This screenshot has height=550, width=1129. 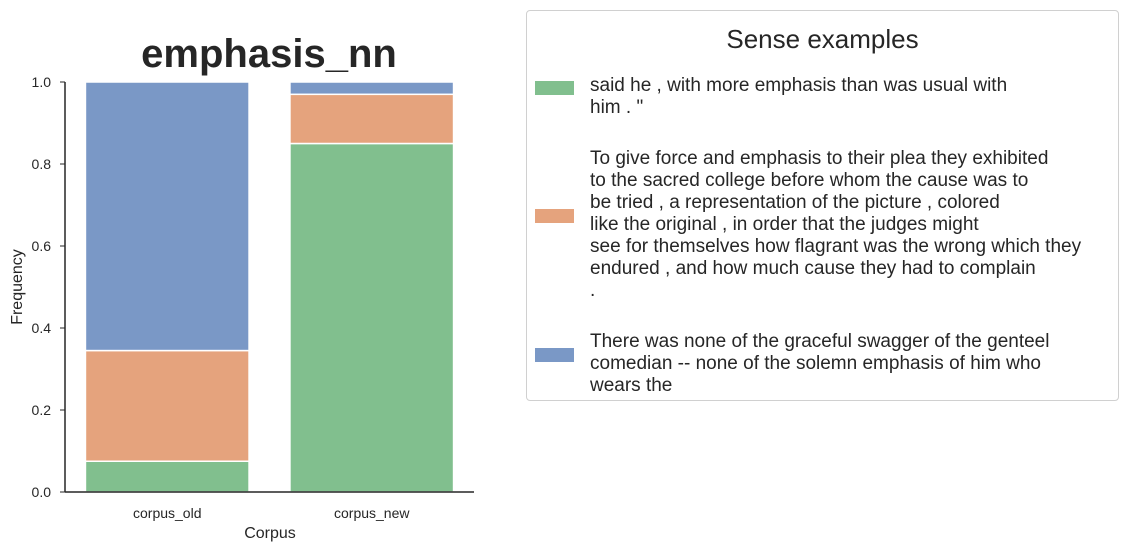 I want to click on y-tick-label: 0.2, so click(x=42, y=410).